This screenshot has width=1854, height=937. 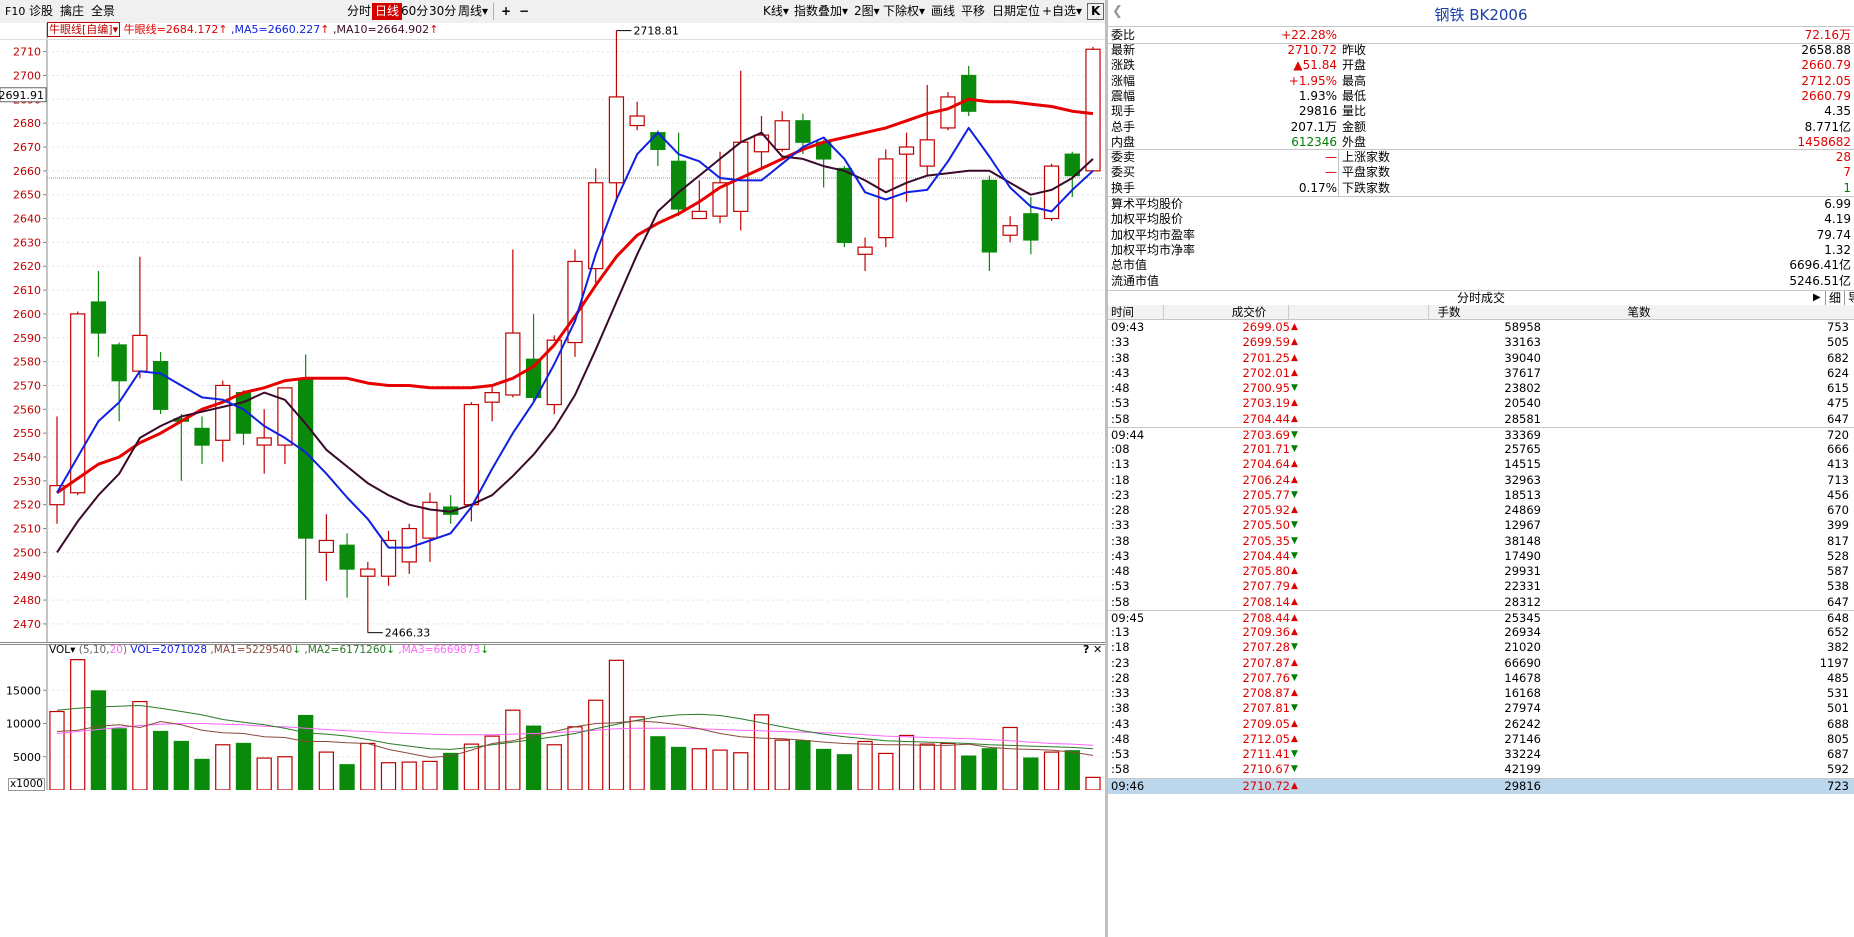 What do you see at coordinates (1481, 724) in the screenshot?
I see `trade-row: :43 2709.05 ▲ 26242 688` at bounding box center [1481, 724].